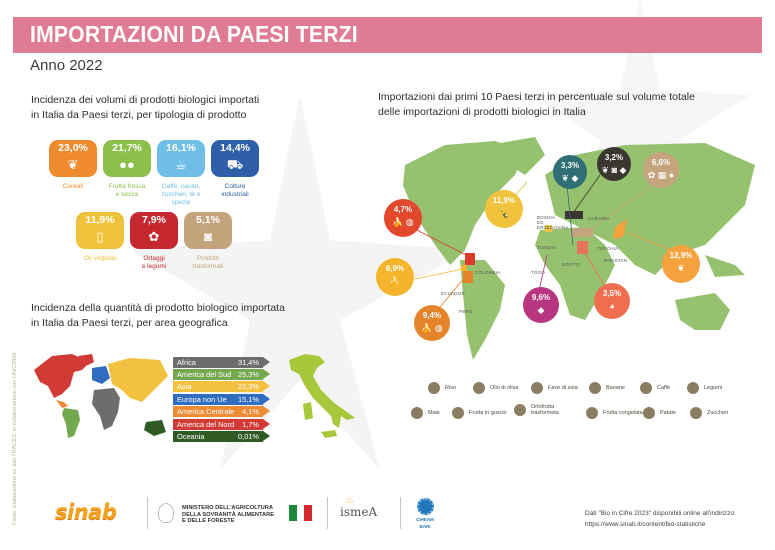 The image size is (775, 550). What do you see at coordinates (327, 513) in the screenshot?
I see `footer-divider` at bounding box center [327, 513].